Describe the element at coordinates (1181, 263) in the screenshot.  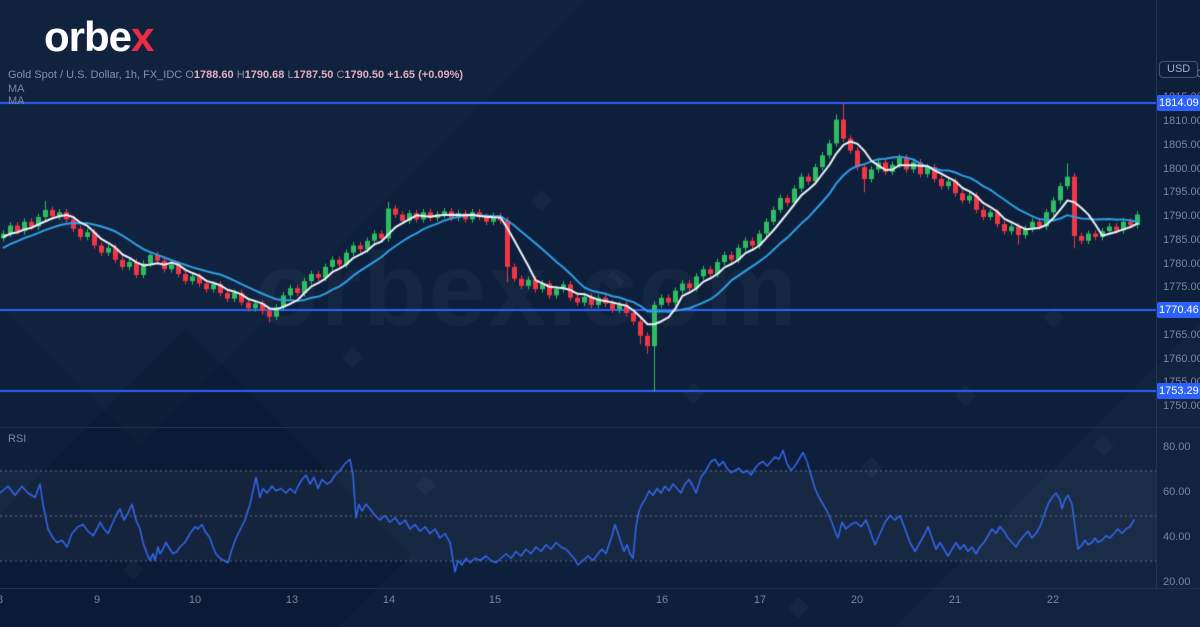
I see `price-tick-label: 1780.00` at that location.